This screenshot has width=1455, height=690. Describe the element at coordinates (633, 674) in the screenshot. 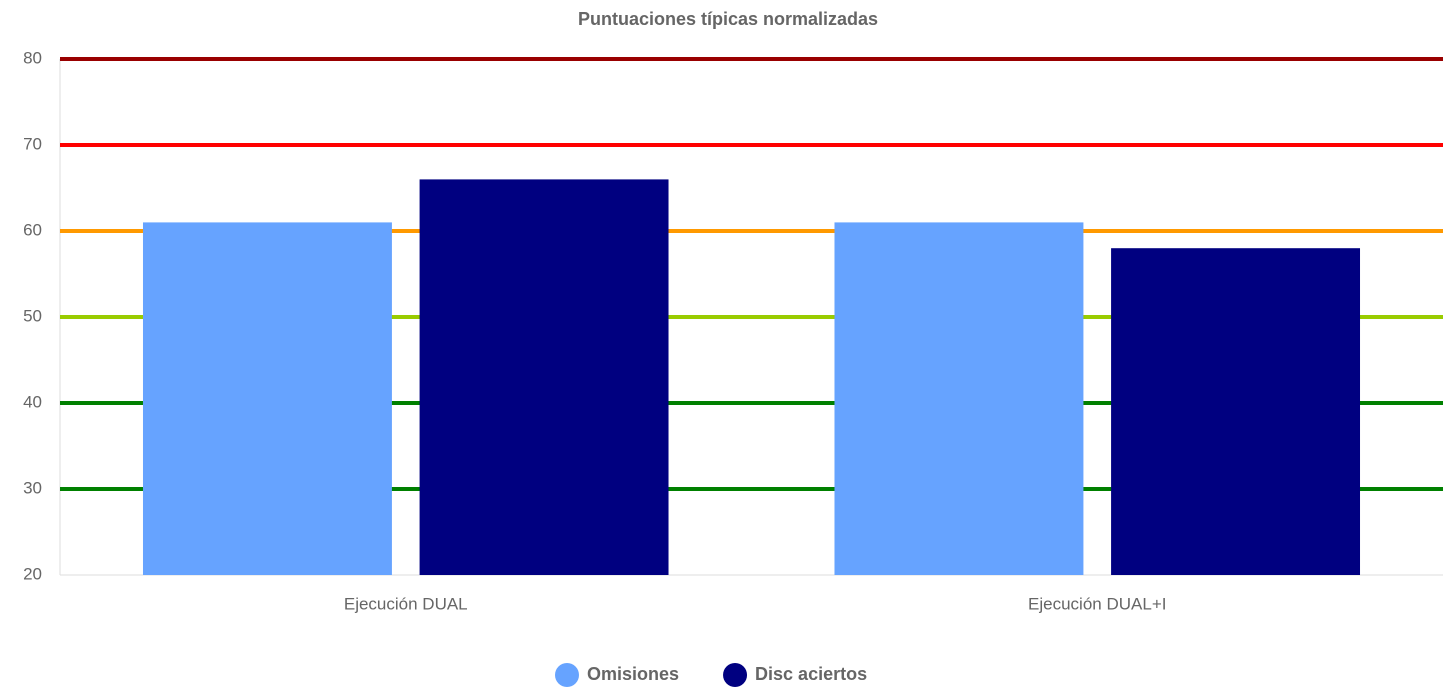

I see `legend-label: Omisiones` at that location.